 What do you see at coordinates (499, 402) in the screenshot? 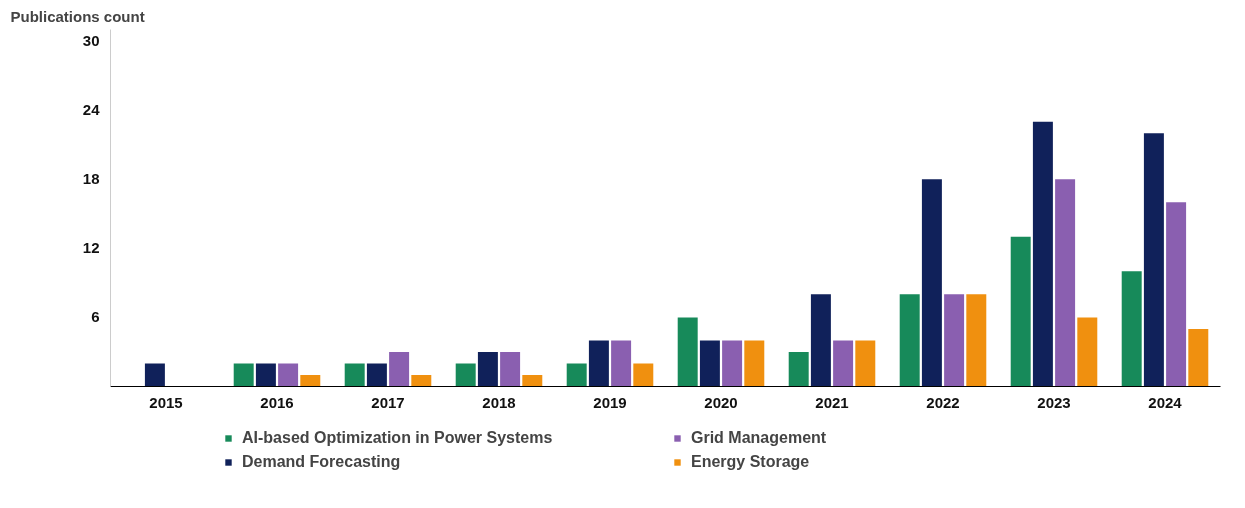
I see `x-tick-label: 2018` at bounding box center [499, 402].